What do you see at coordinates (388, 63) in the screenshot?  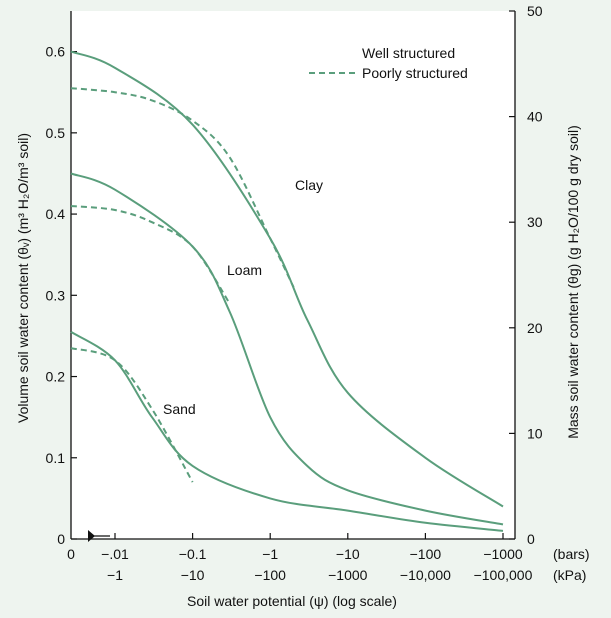 I see `legend: Well structured Poorly structured` at bounding box center [388, 63].